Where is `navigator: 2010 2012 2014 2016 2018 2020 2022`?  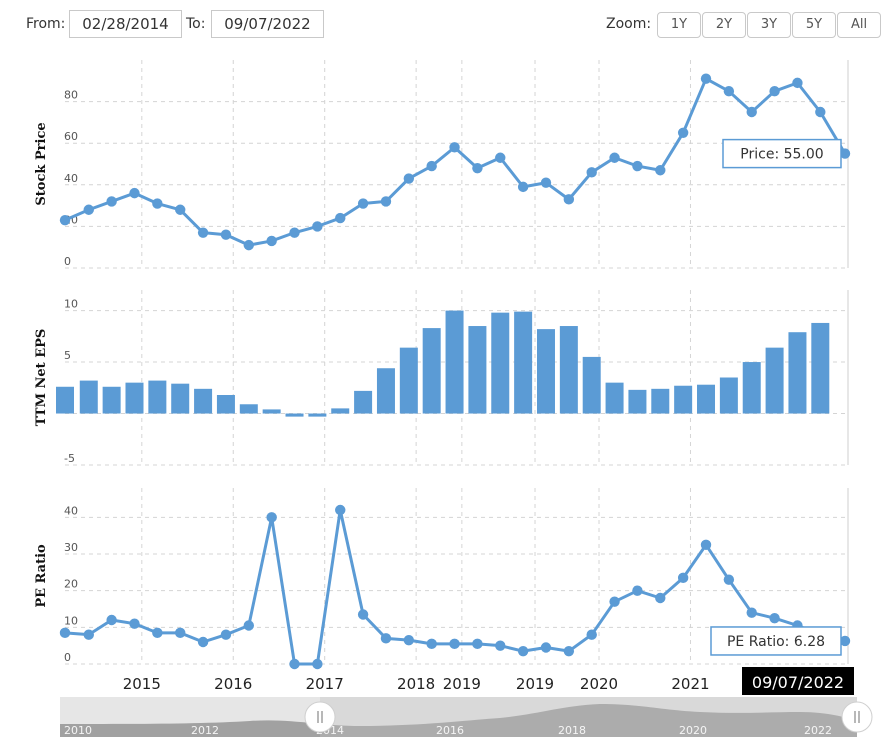
navigator: 2010 2012 2014 2016 2018 2020 2022 is located at coordinates (466, 717).